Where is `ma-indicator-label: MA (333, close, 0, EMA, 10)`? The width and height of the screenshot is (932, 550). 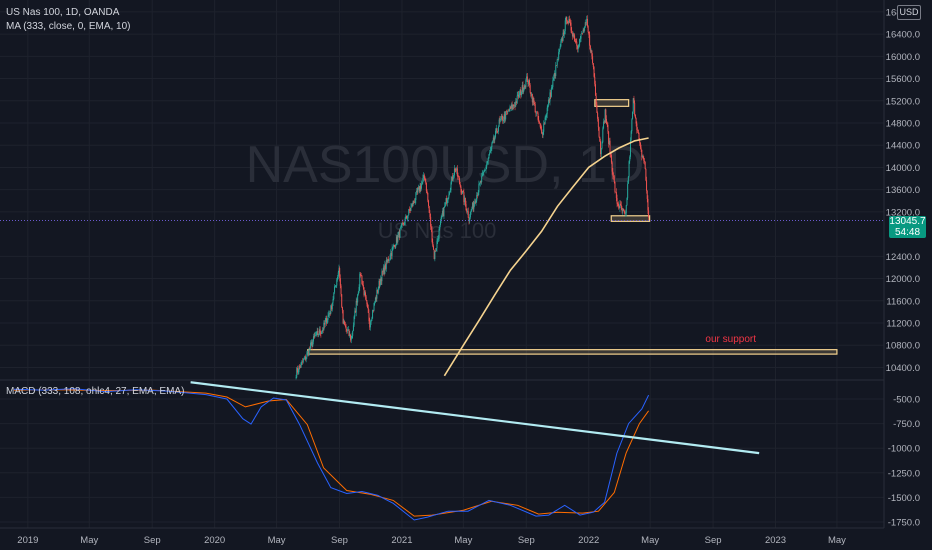
ma-indicator-label: MA (333, close, 0, EMA, 10) is located at coordinates (68, 26).